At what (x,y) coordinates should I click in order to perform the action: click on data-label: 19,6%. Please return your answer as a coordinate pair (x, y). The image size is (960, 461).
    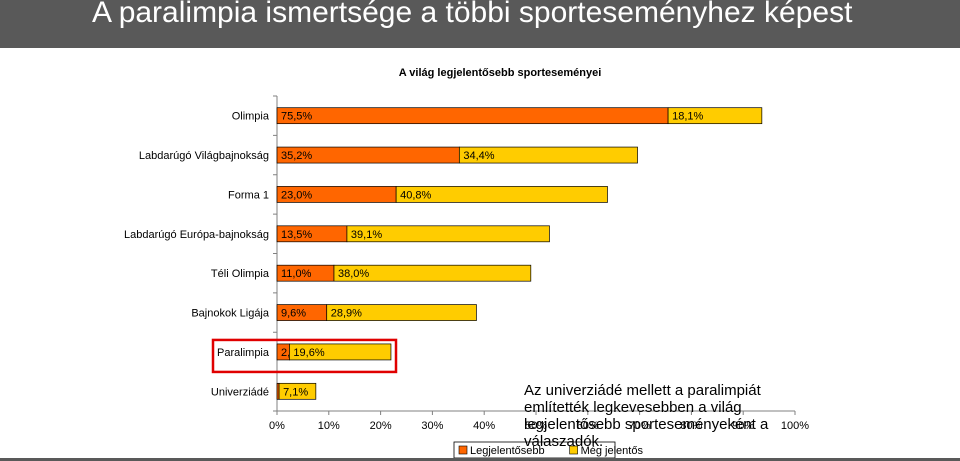
    Looking at the image, I should click on (308, 353).